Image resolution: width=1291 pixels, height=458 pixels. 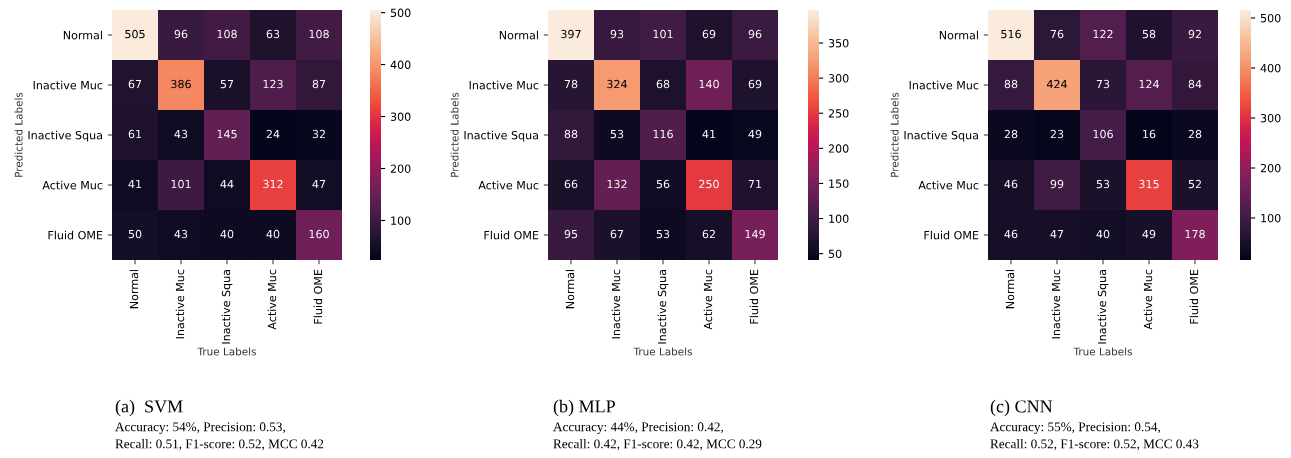 What do you see at coordinates (1195, 84) in the screenshot?
I see `data-label: 84` at bounding box center [1195, 84].